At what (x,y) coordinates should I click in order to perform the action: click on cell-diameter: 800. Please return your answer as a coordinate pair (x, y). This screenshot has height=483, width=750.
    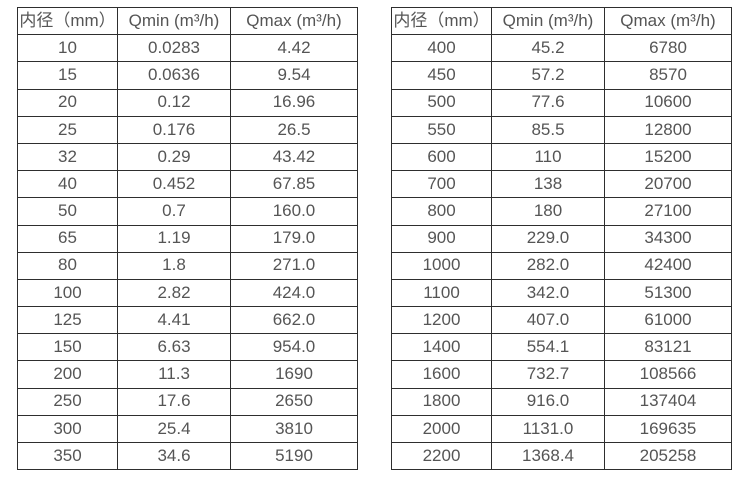
    Looking at the image, I should click on (441, 211).